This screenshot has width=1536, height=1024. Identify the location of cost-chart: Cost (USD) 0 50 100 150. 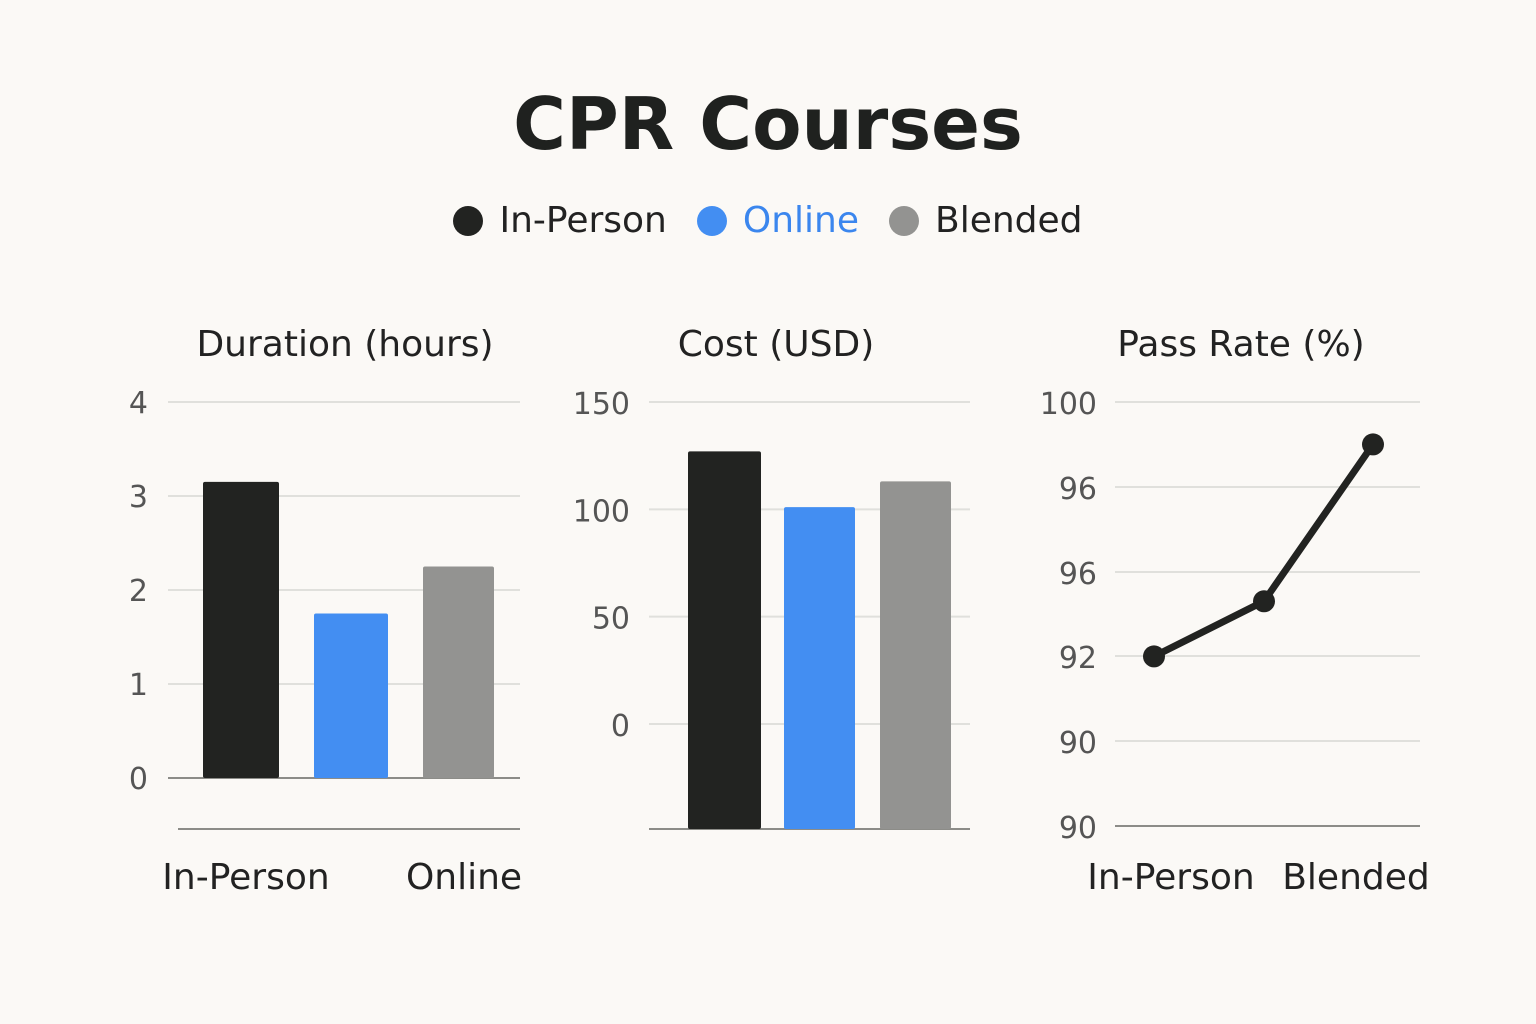
(771, 577).